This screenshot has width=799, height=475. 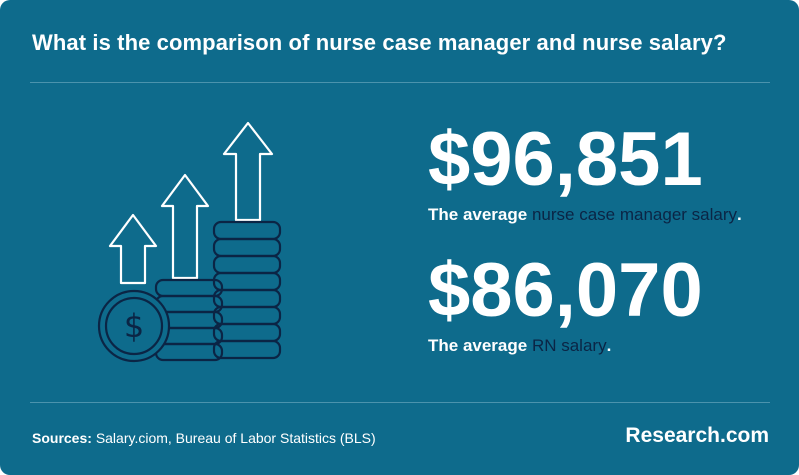 What do you see at coordinates (400, 82) in the screenshot?
I see `top-divider` at bounding box center [400, 82].